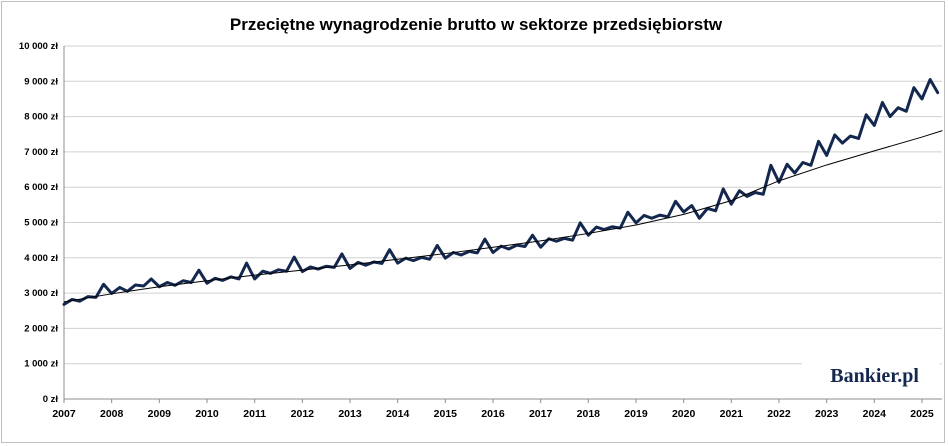 Image resolution: width=948 pixels, height=446 pixels. What do you see at coordinates (41, 81) in the screenshot?
I see `y-tick-label: 9 000 zł` at bounding box center [41, 81].